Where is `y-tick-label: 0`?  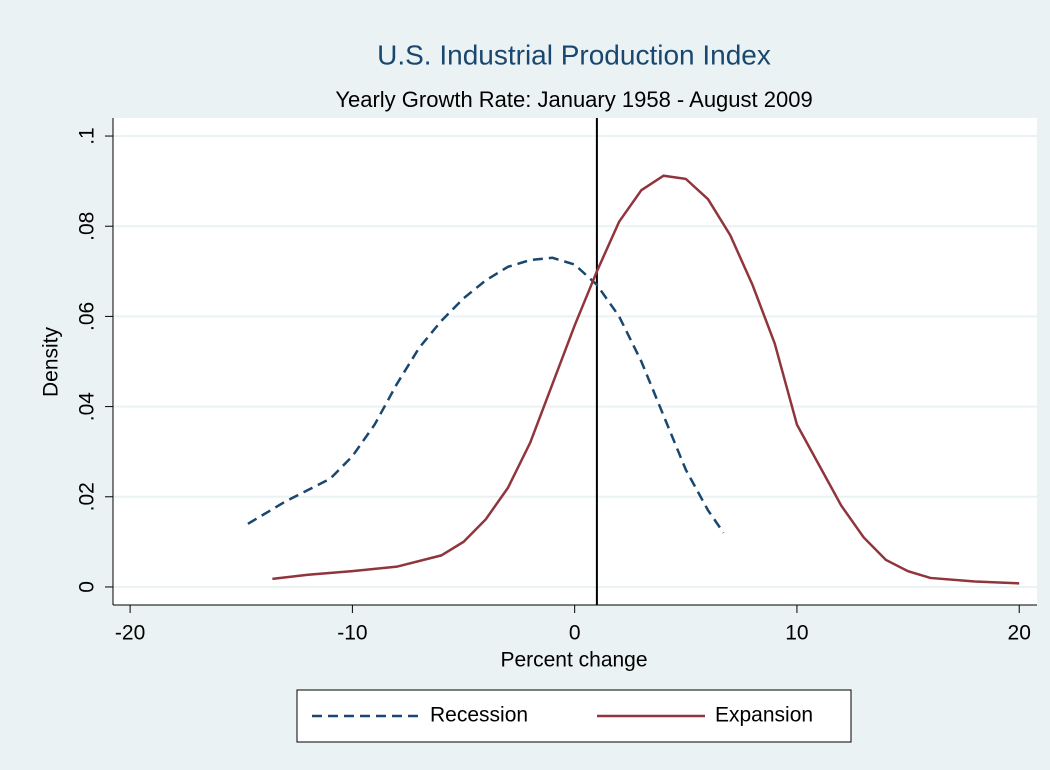 y-tick-label: 0 is located at coordinates (87, 587).